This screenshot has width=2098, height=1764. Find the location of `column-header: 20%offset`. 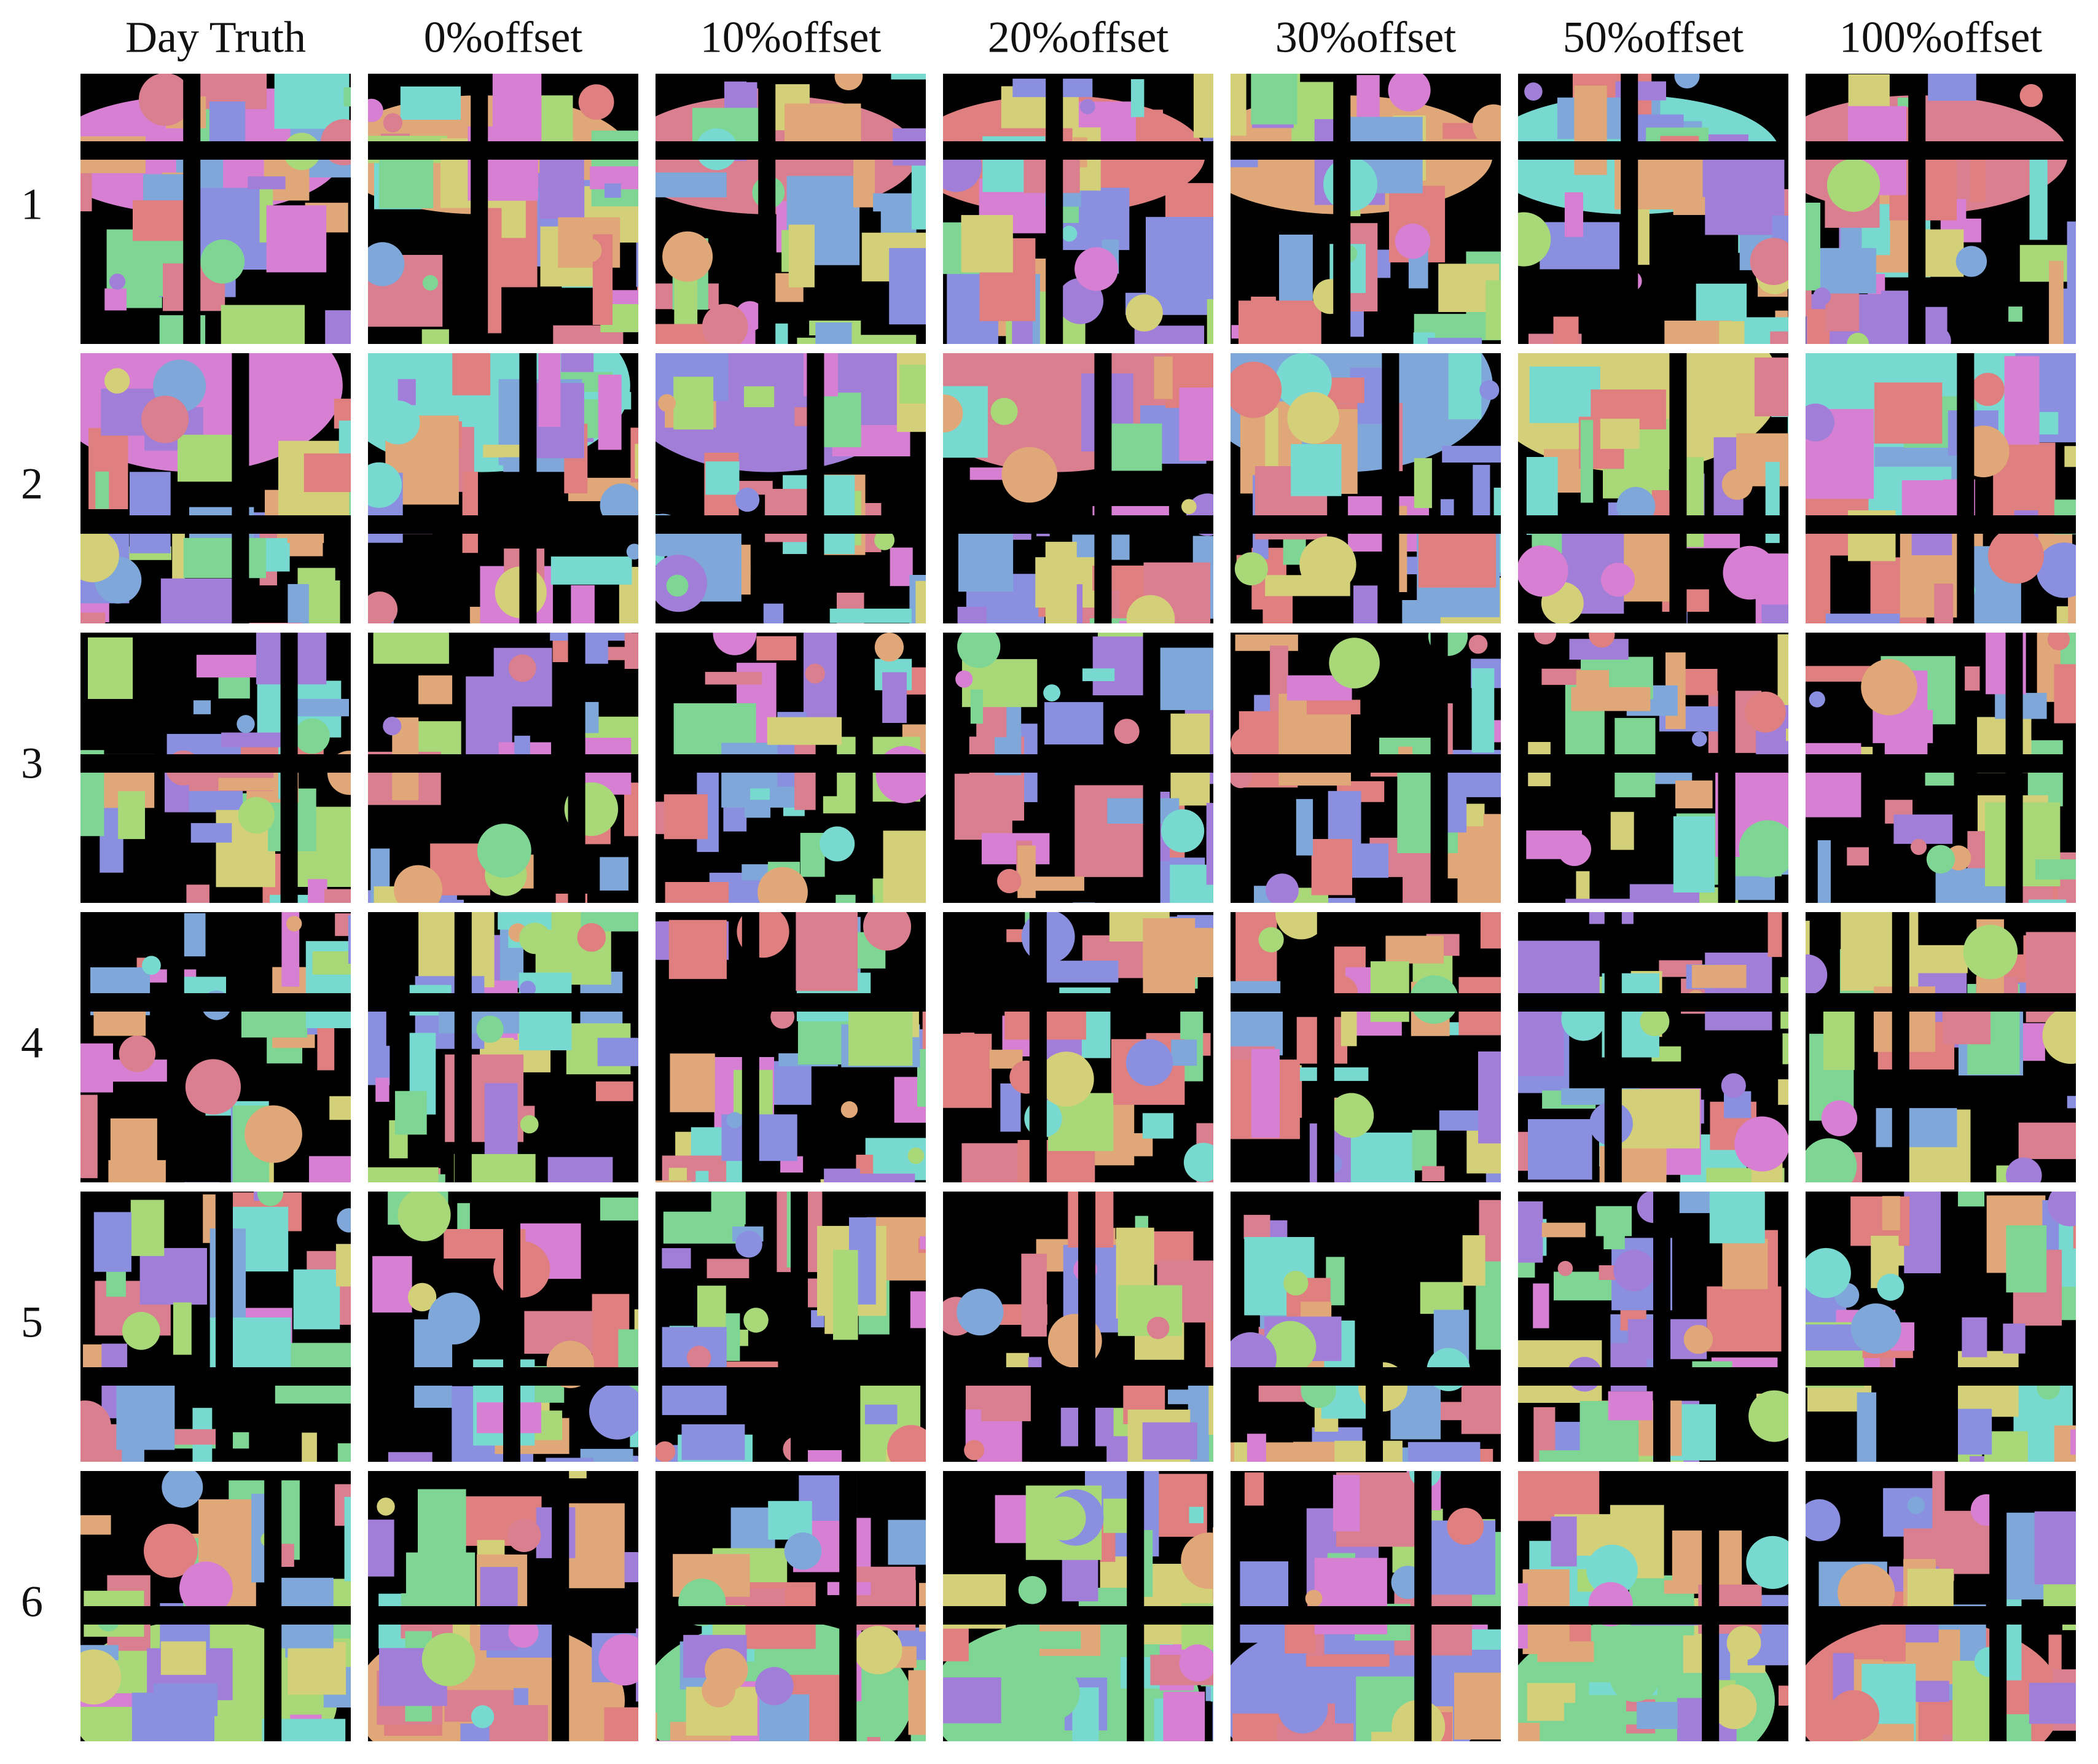

column-header: 20%offset is located at coordinates (1078, 38).